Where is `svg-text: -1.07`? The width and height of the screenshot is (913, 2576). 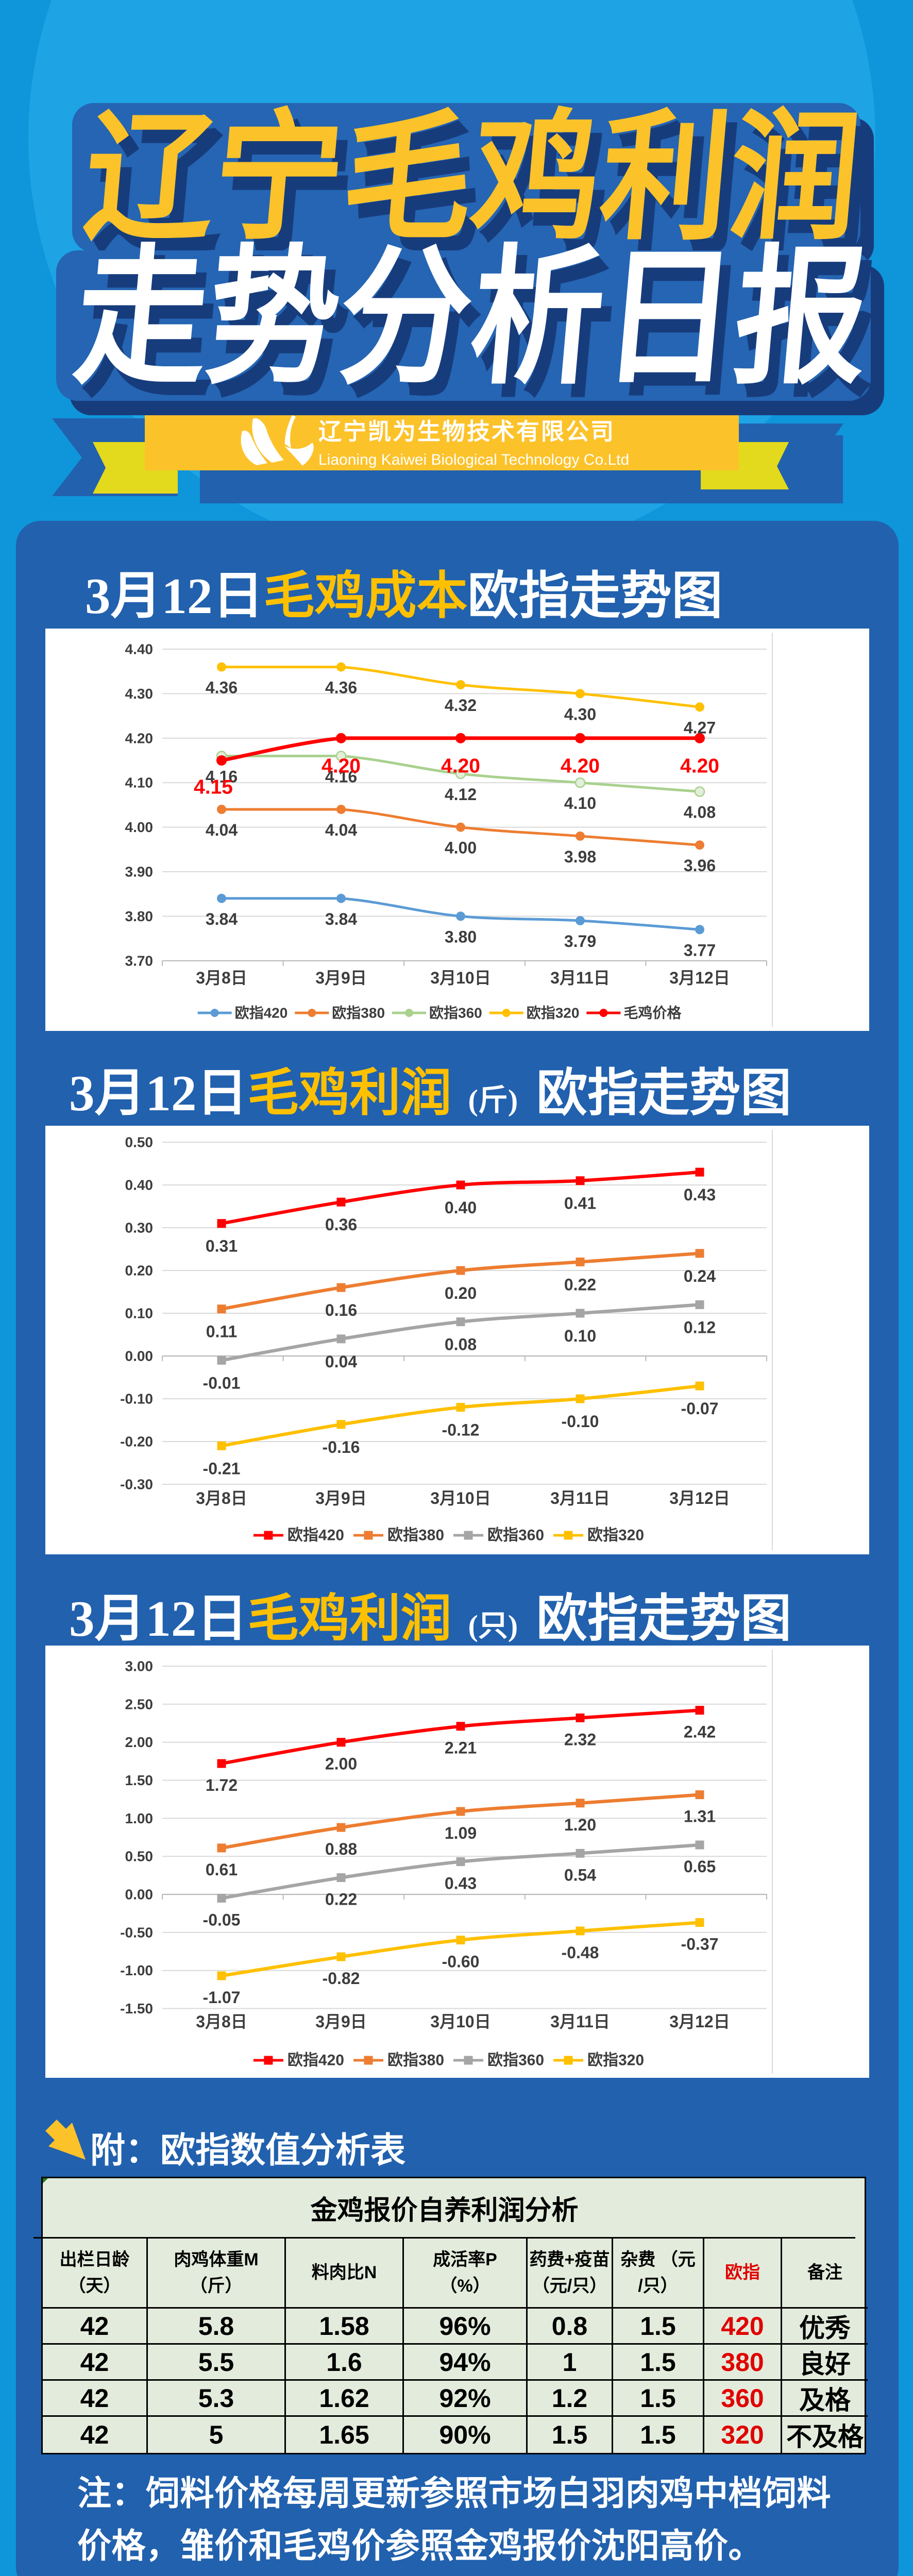 svg-text: -1.07 is located at coordinates (222, 1997).